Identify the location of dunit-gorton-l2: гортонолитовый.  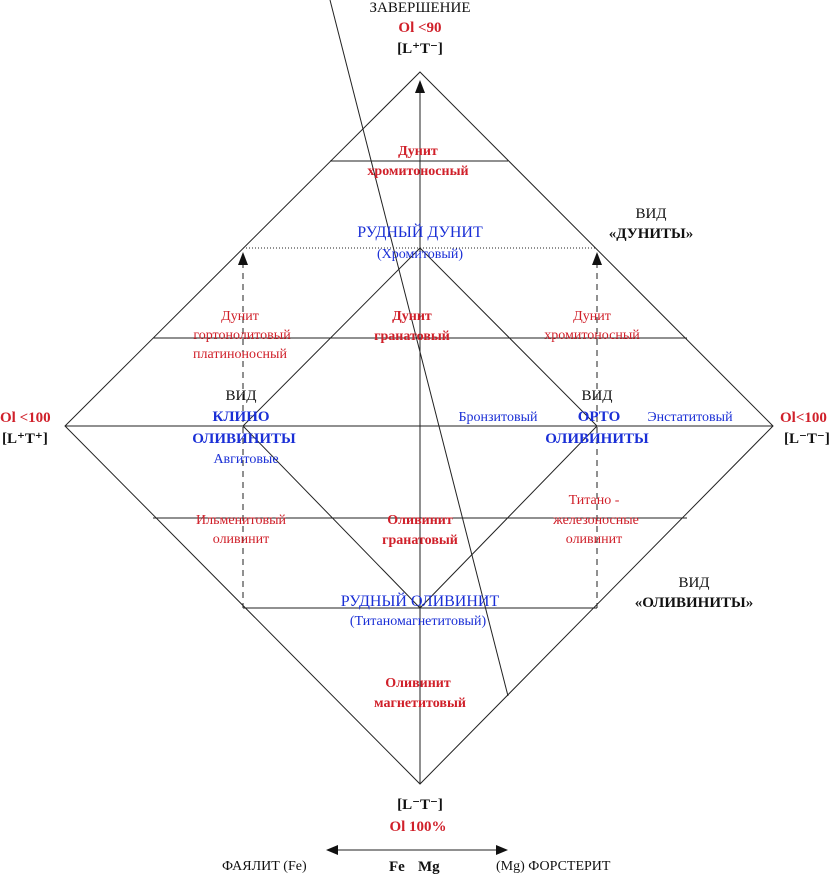
(242, 335).